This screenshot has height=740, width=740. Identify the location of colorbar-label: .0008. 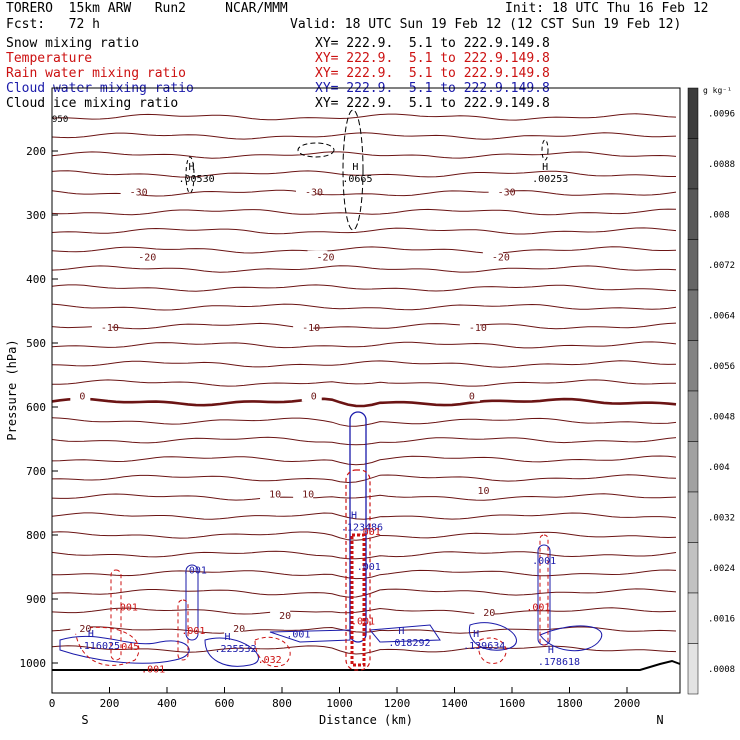
(721, 670).